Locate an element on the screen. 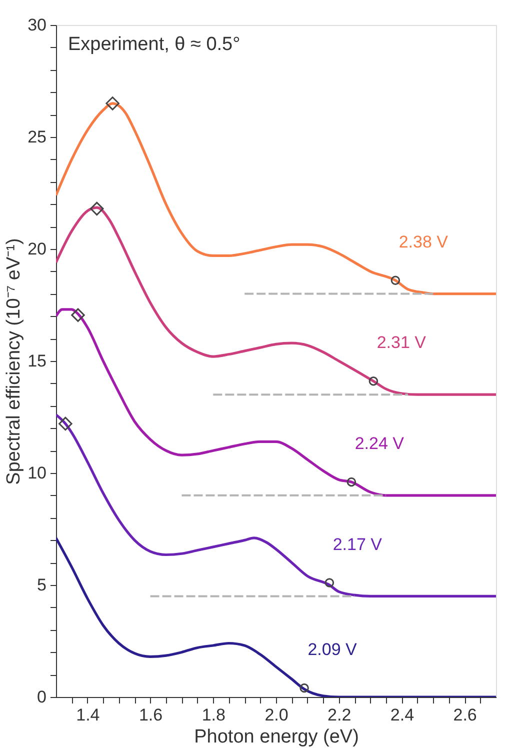  series-label: 2.09 V is located at coordinates (333, 650).